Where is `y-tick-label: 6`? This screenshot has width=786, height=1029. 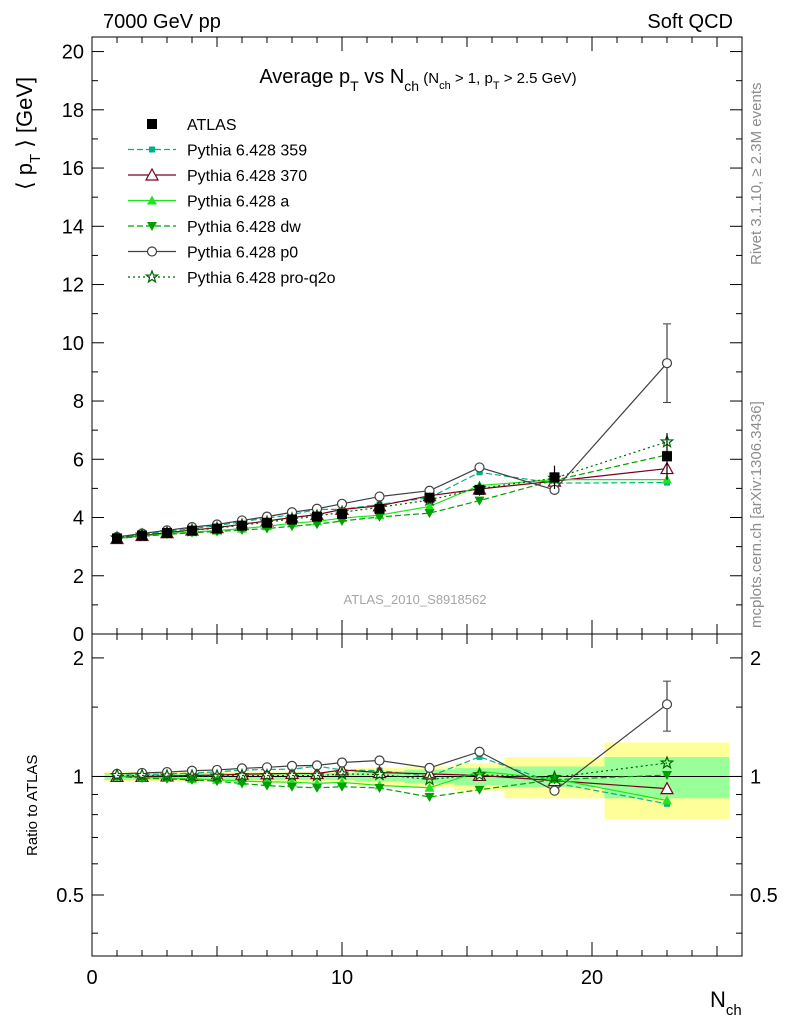
y-tick-label: 6 is located at coordinates (78, 460).